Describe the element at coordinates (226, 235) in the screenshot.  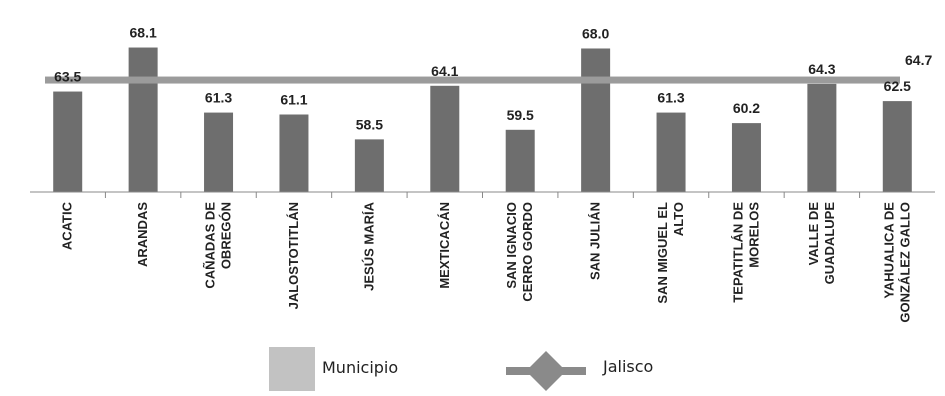
I see `x-label-canadas-de-obregon-line2: OBREGÓN` at that location.